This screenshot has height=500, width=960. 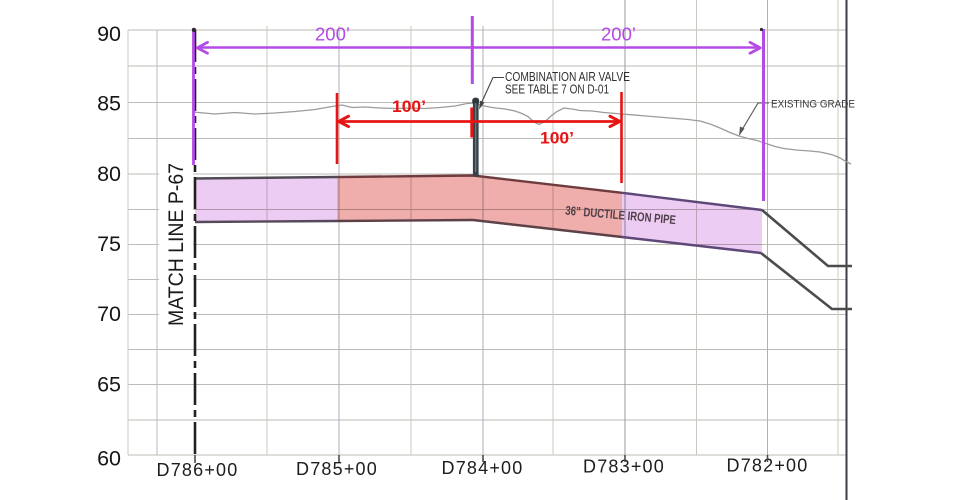 I want to click on svg-text: 65, so click(x=109, y=385).